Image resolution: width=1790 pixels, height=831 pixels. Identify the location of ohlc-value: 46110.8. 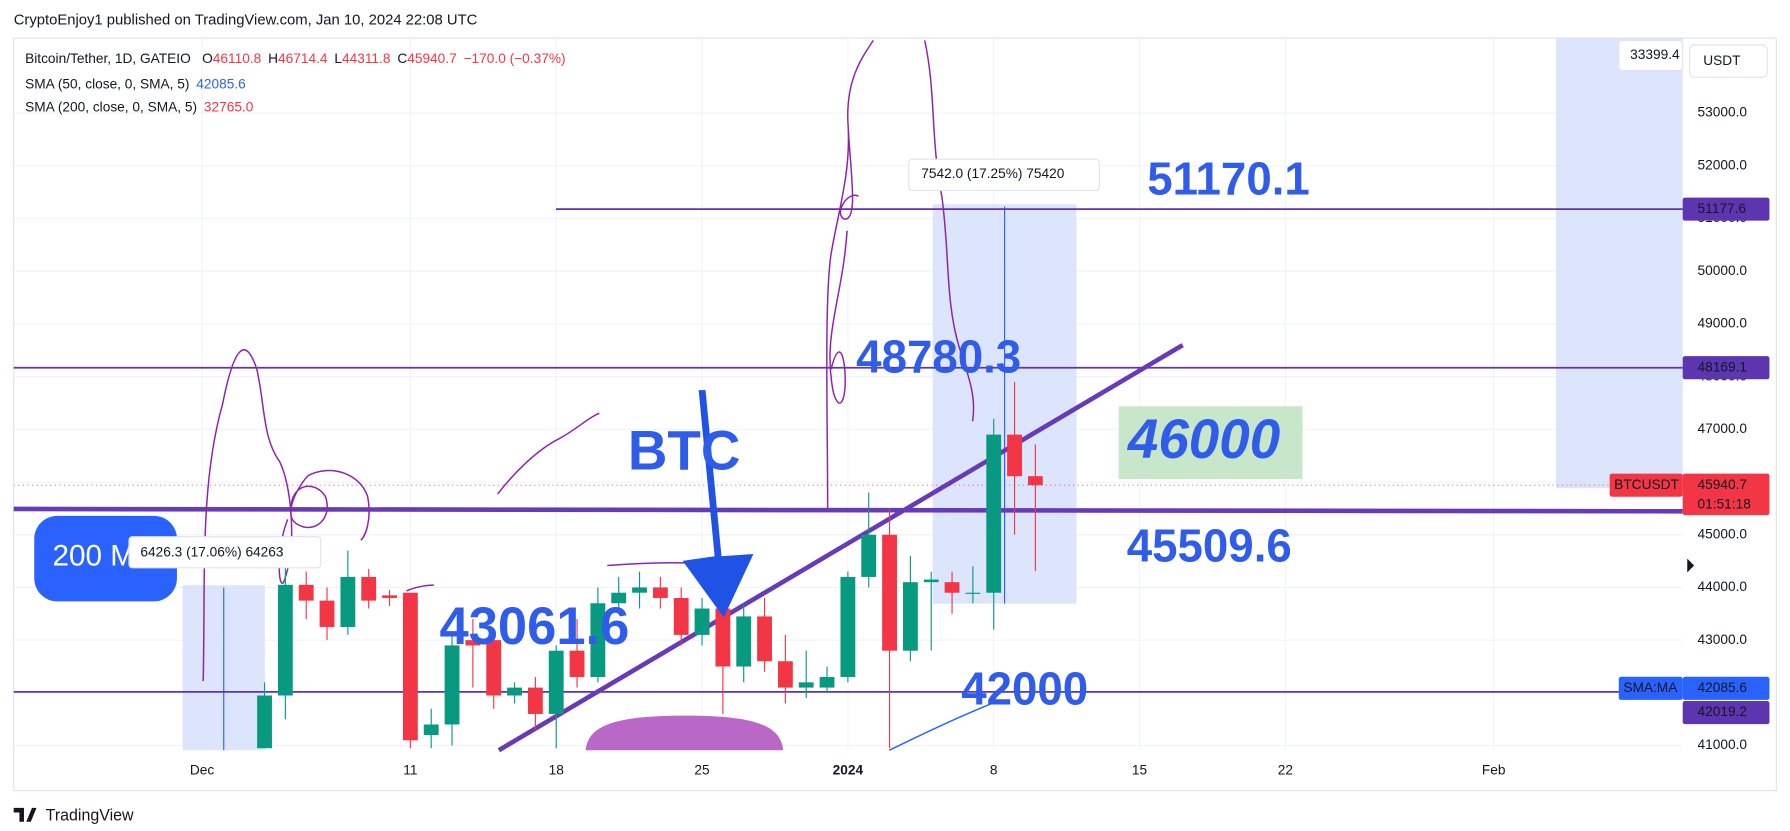
(237, 57).